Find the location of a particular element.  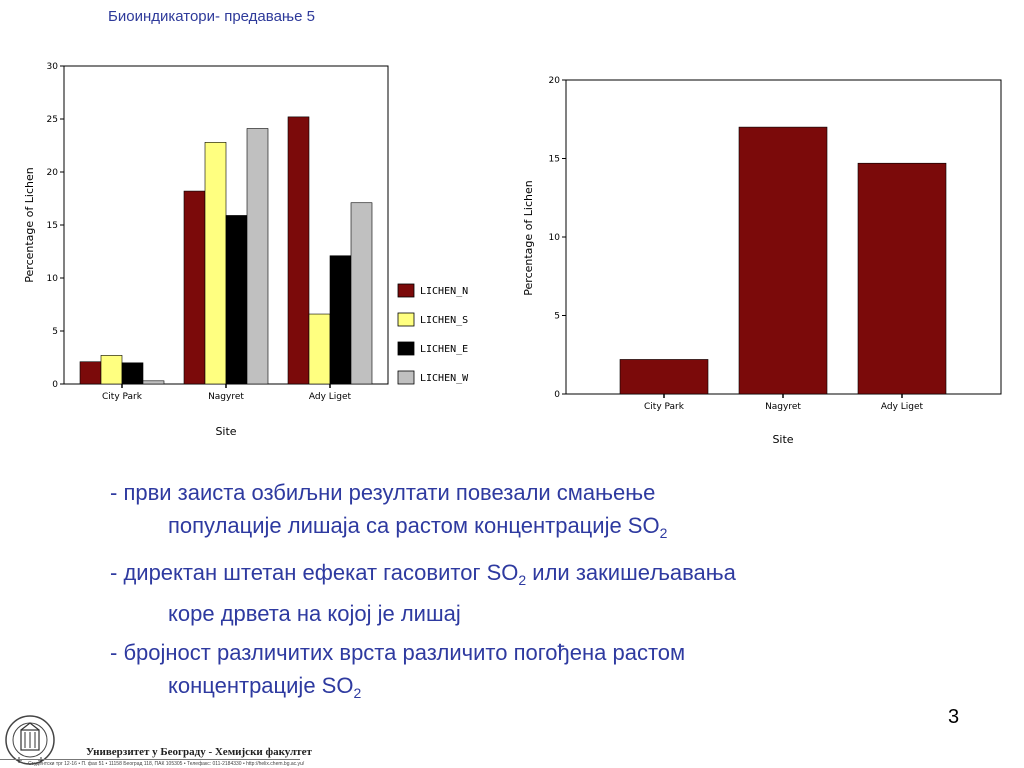

footer-divider is located at coordinates (150, 759).